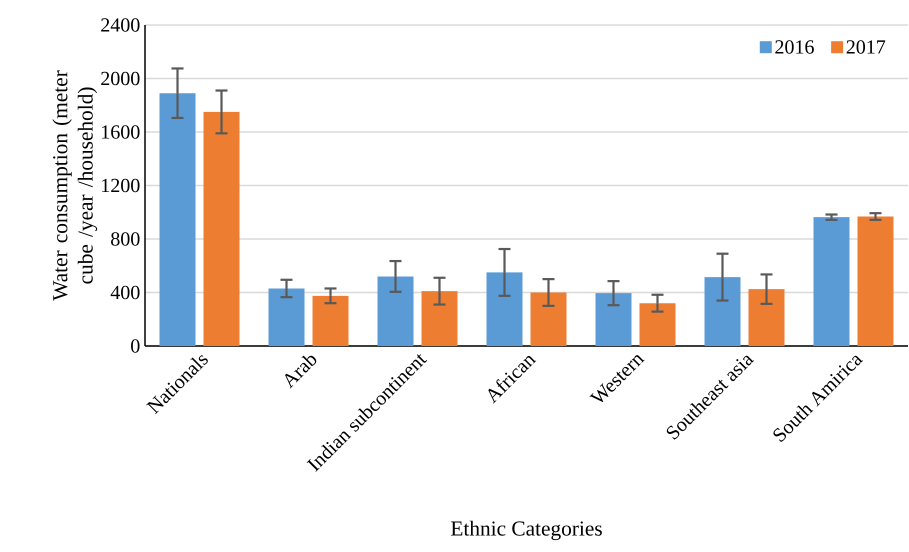  I want to click on y-tick-label: 1600, so click(121, 132).